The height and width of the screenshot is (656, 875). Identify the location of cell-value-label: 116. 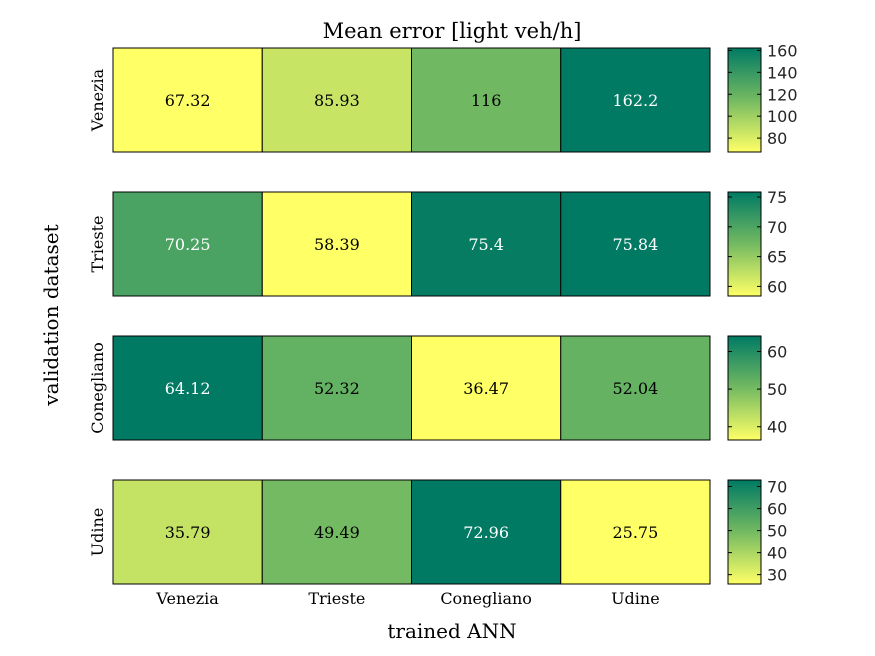
(486, 100).